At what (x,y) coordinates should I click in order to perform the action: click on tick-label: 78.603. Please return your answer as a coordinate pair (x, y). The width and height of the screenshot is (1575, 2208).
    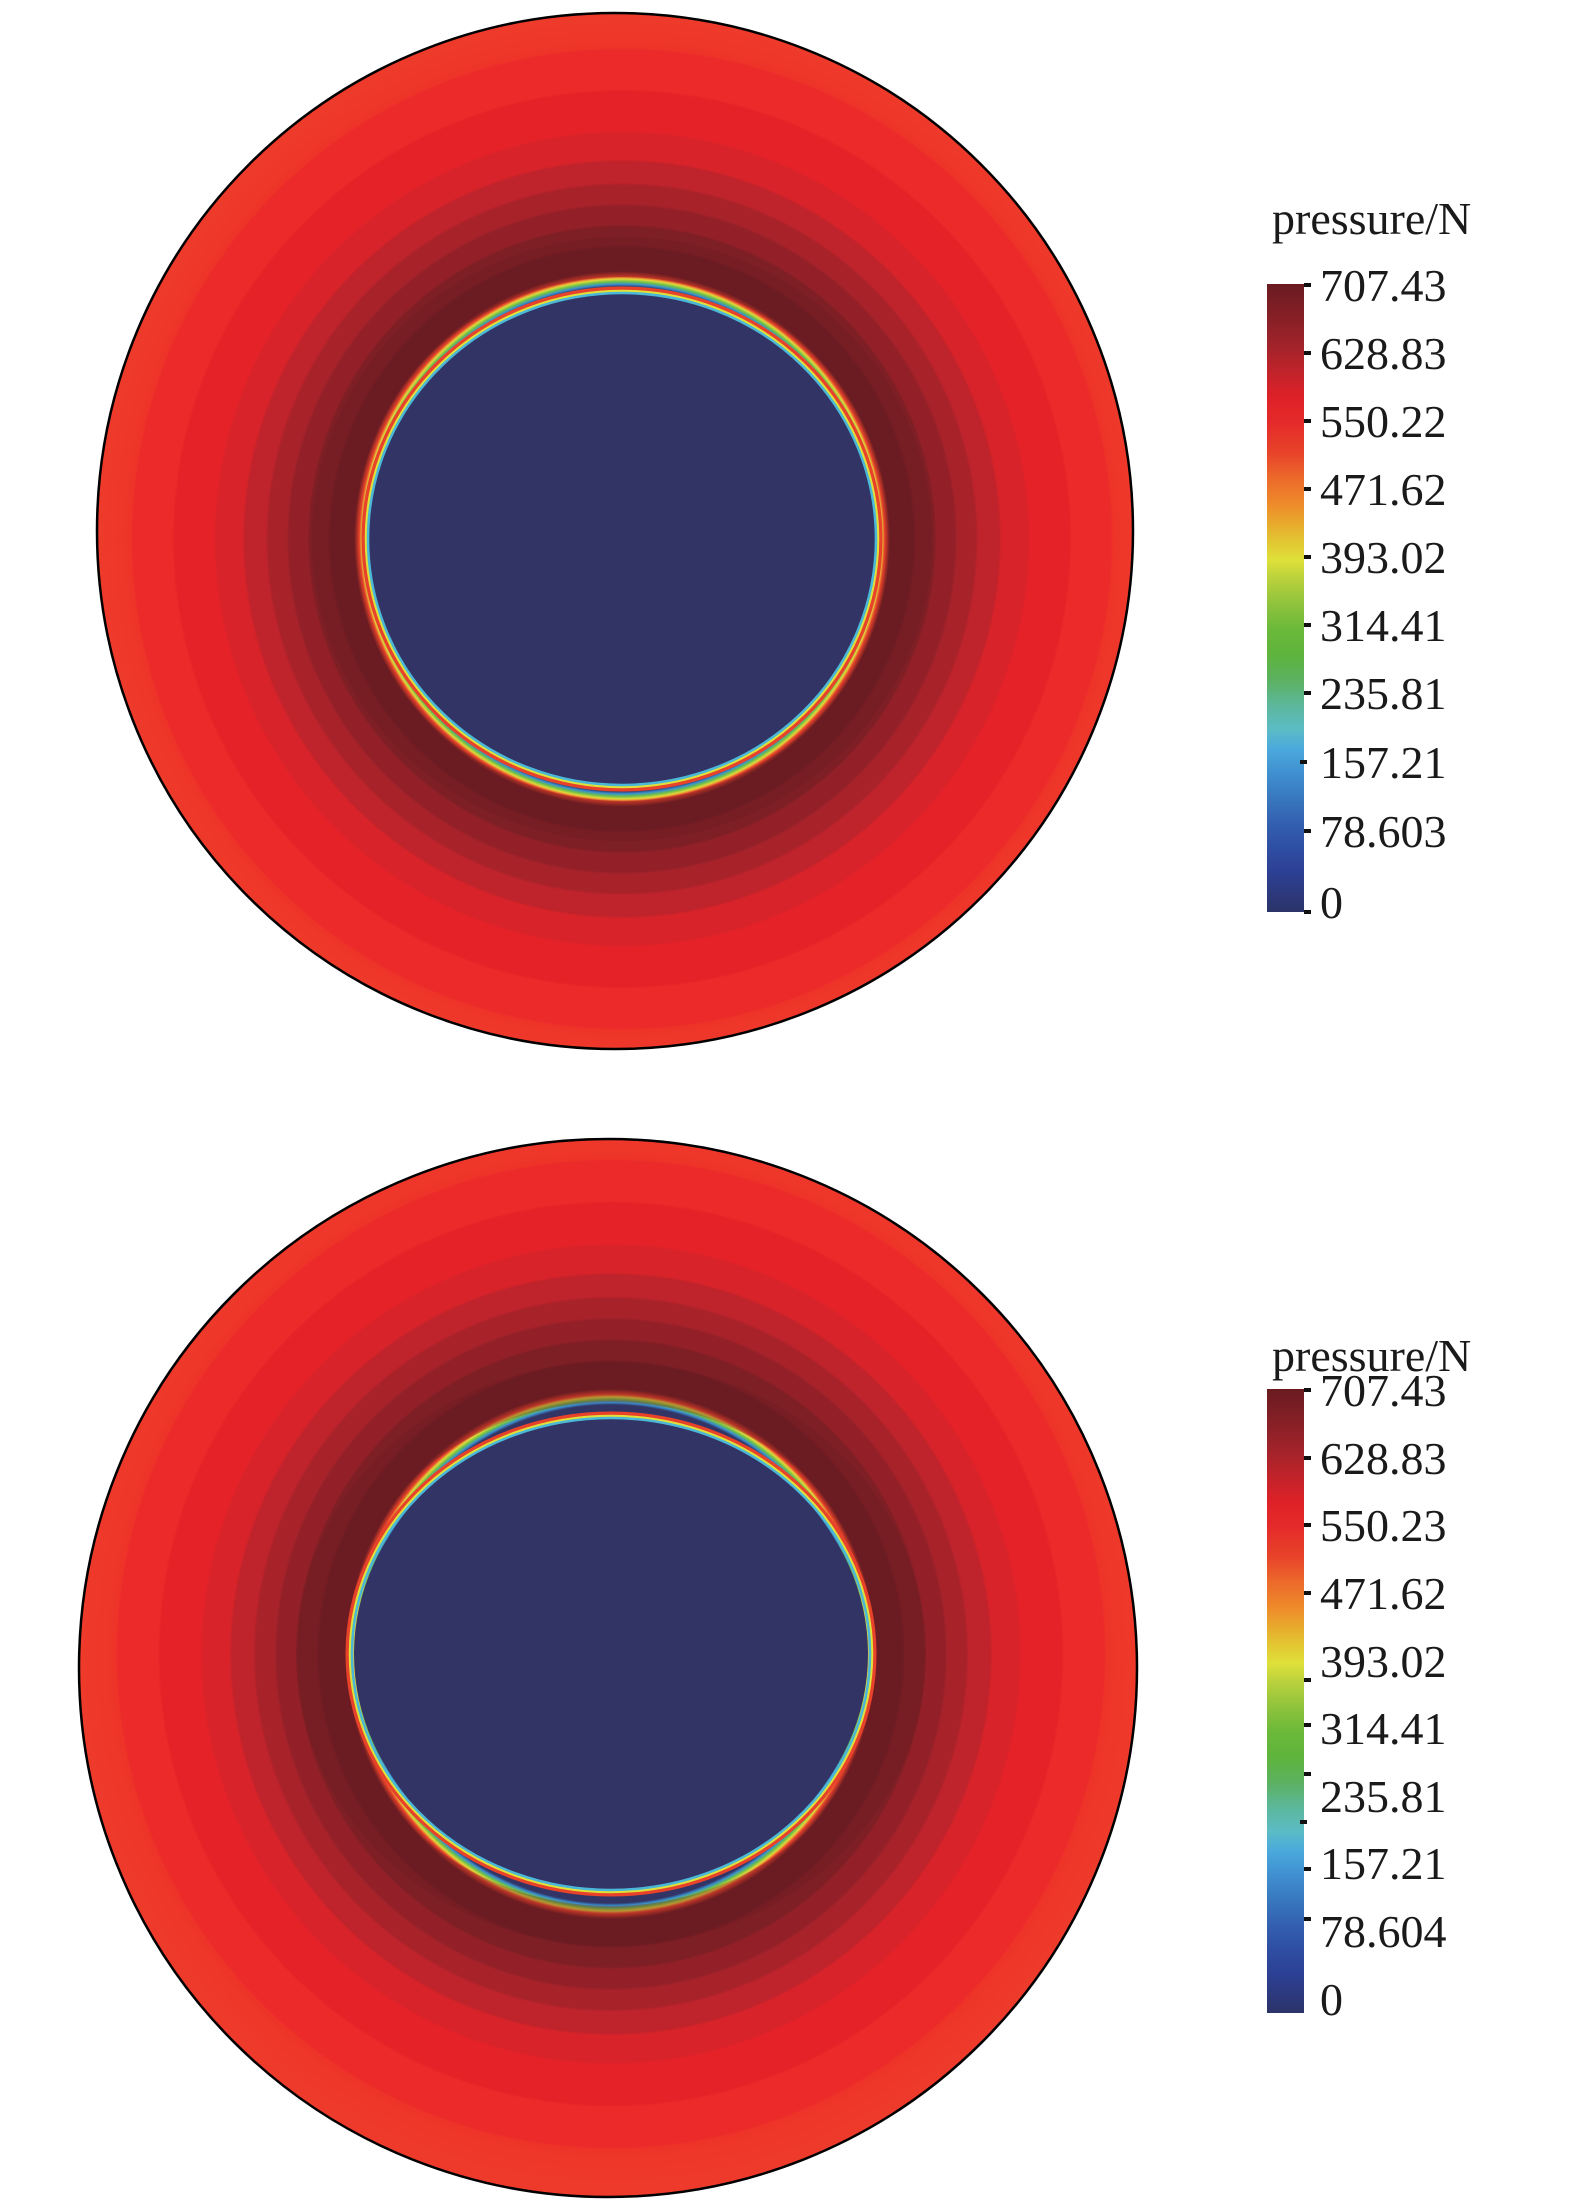
    Looking at the image, I should click on (1383, 831).